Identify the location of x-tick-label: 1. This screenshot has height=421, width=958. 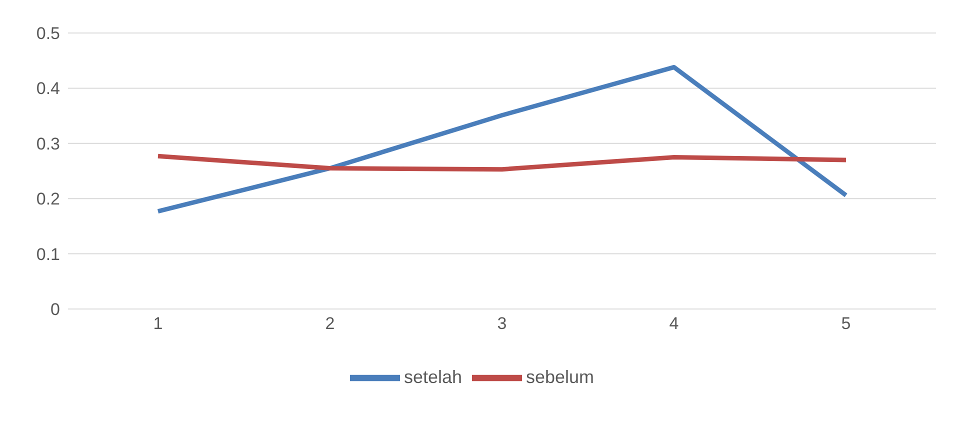
(158, 324).